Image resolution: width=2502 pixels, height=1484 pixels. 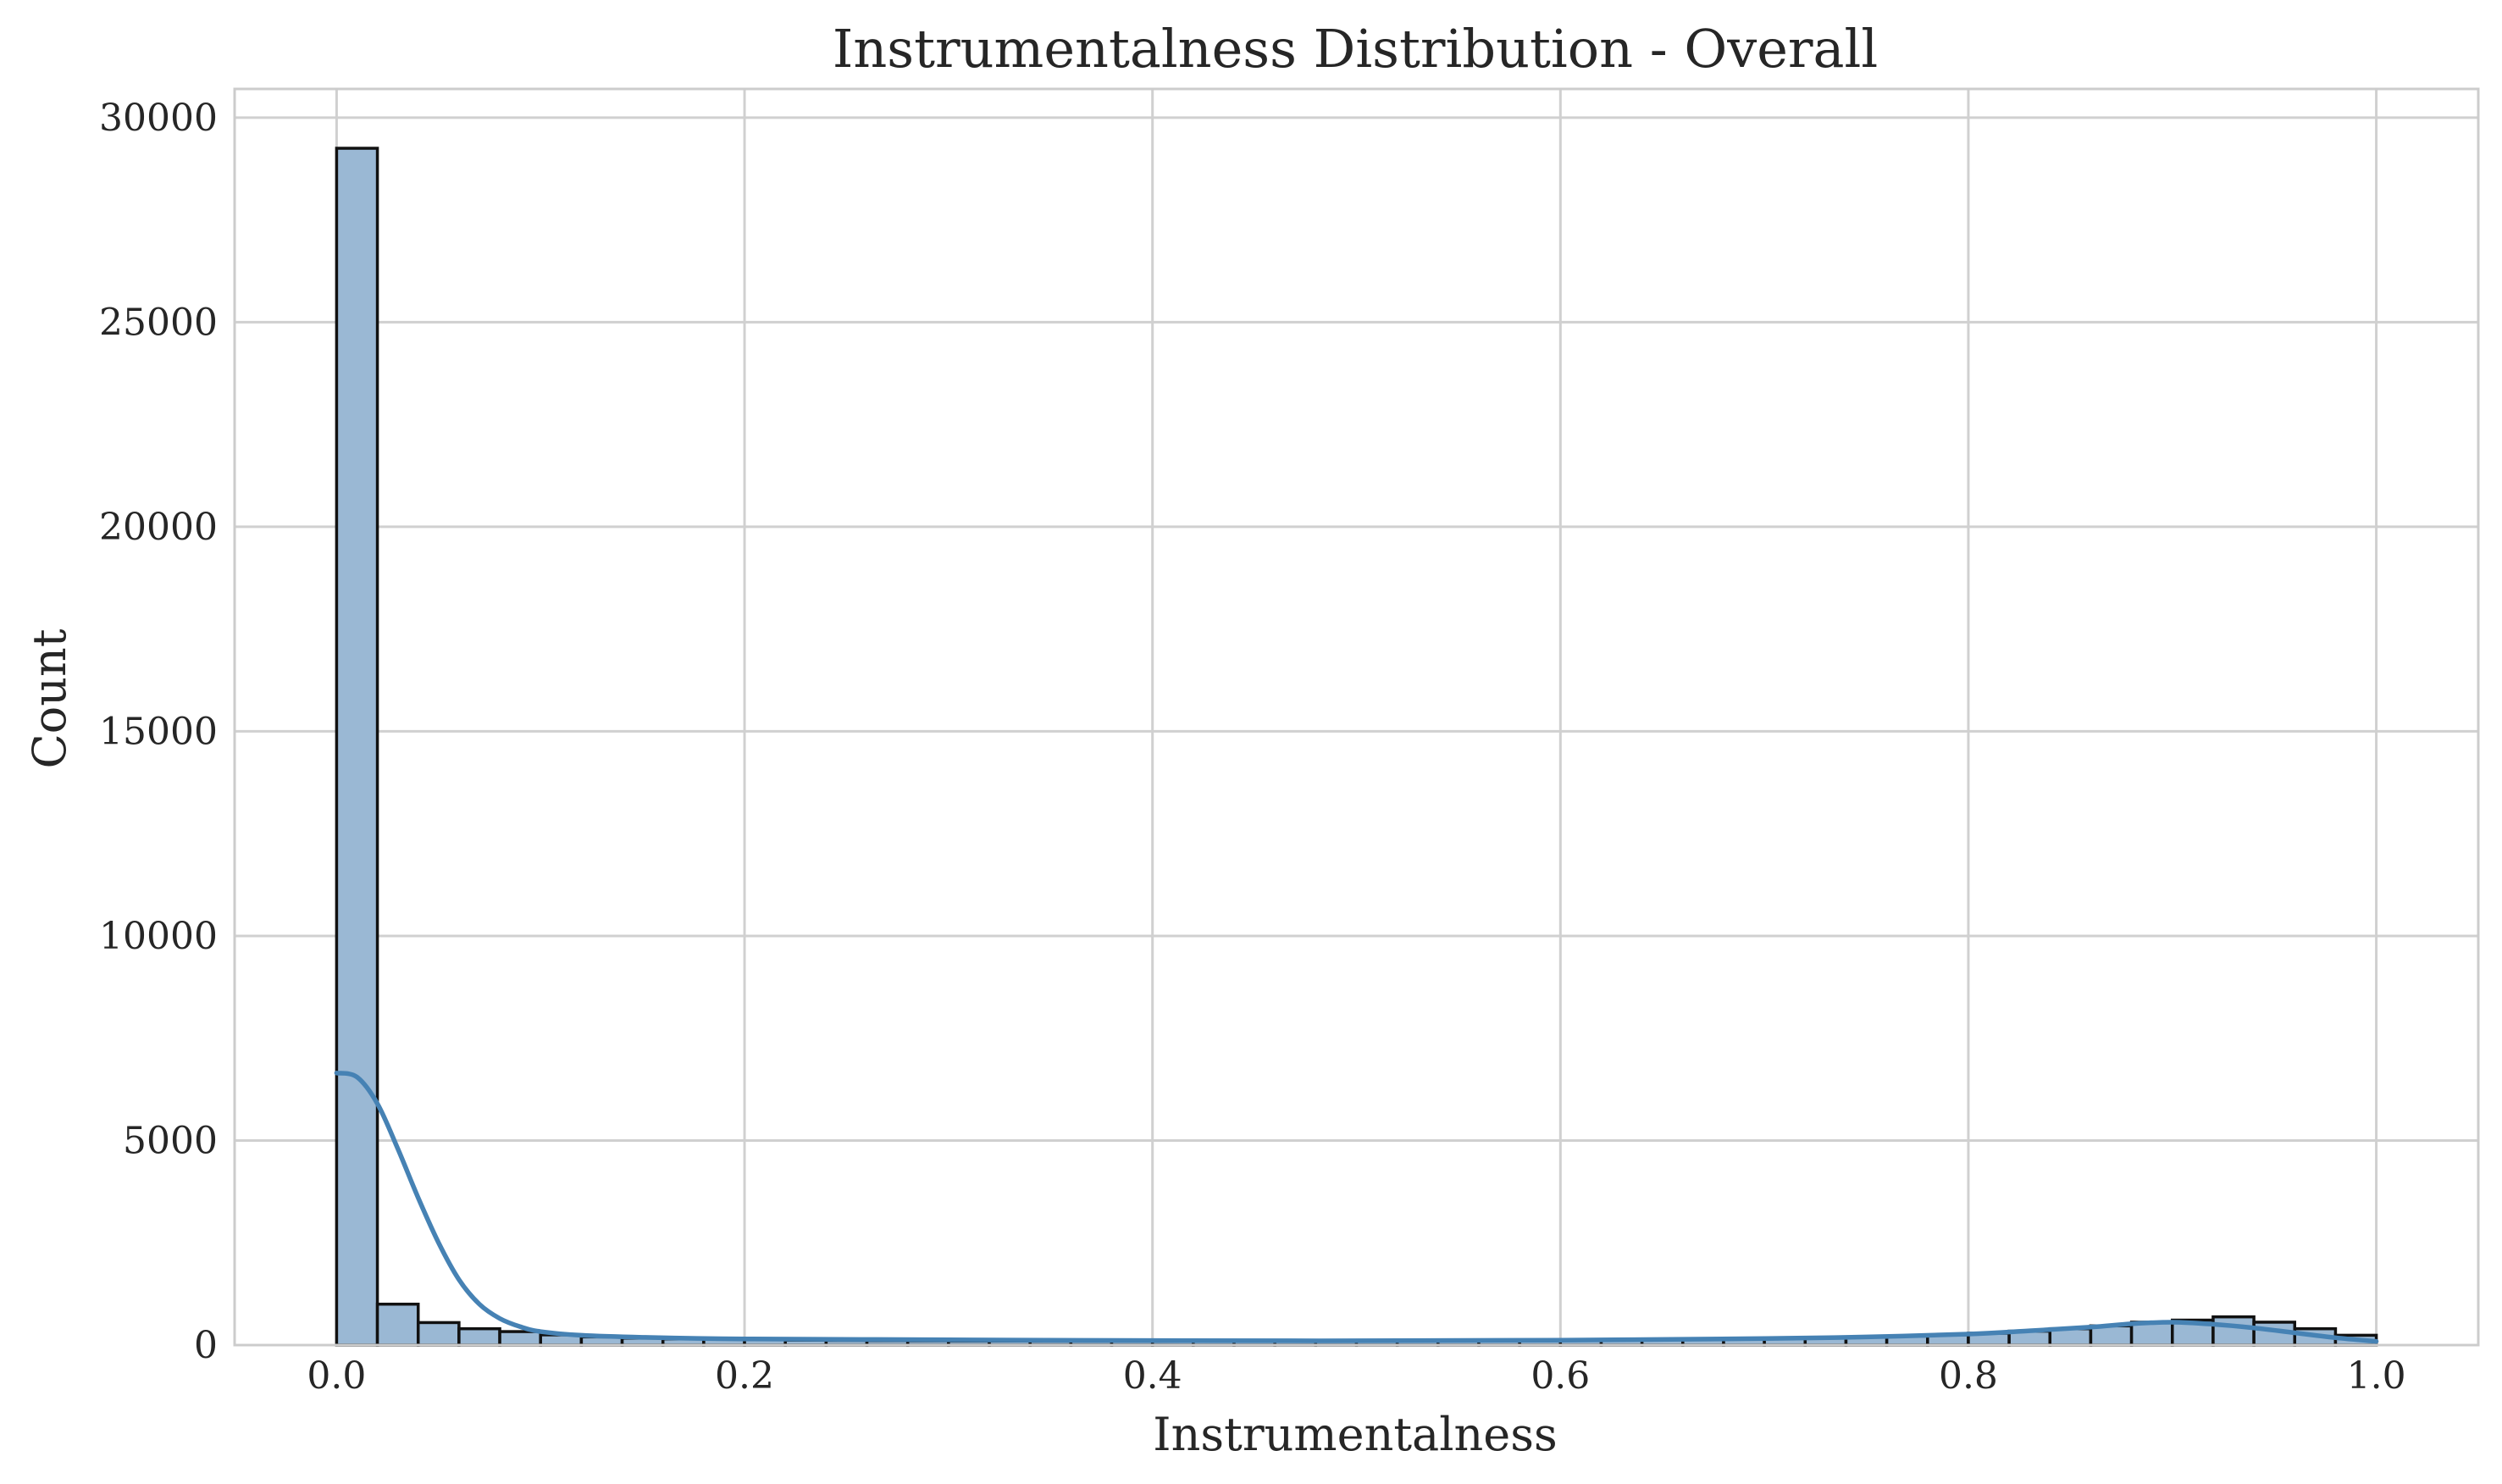 What do you see at coordinates (1153, 1376) in the screenshot?
I see `x-tick-label: 0.4` at bounding box center [1153, 1376].